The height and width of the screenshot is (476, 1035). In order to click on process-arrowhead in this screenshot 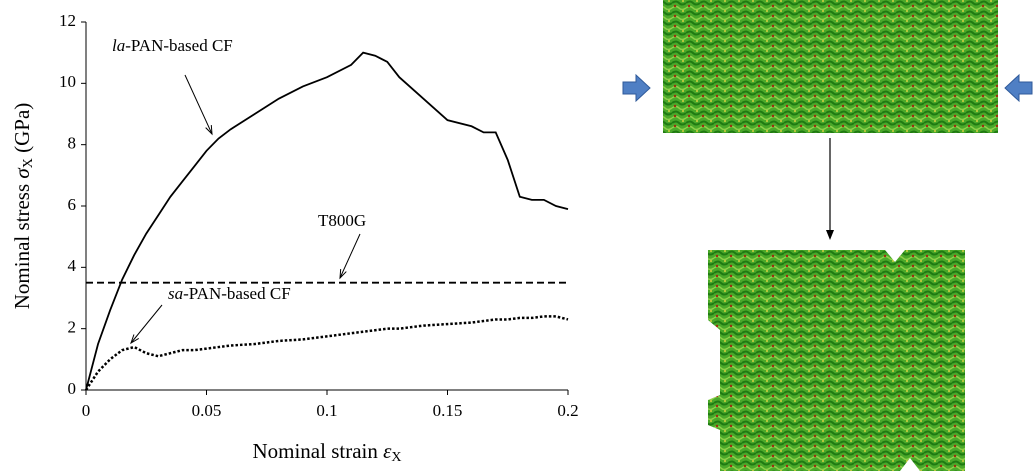, I will do `click(830, 235)`.